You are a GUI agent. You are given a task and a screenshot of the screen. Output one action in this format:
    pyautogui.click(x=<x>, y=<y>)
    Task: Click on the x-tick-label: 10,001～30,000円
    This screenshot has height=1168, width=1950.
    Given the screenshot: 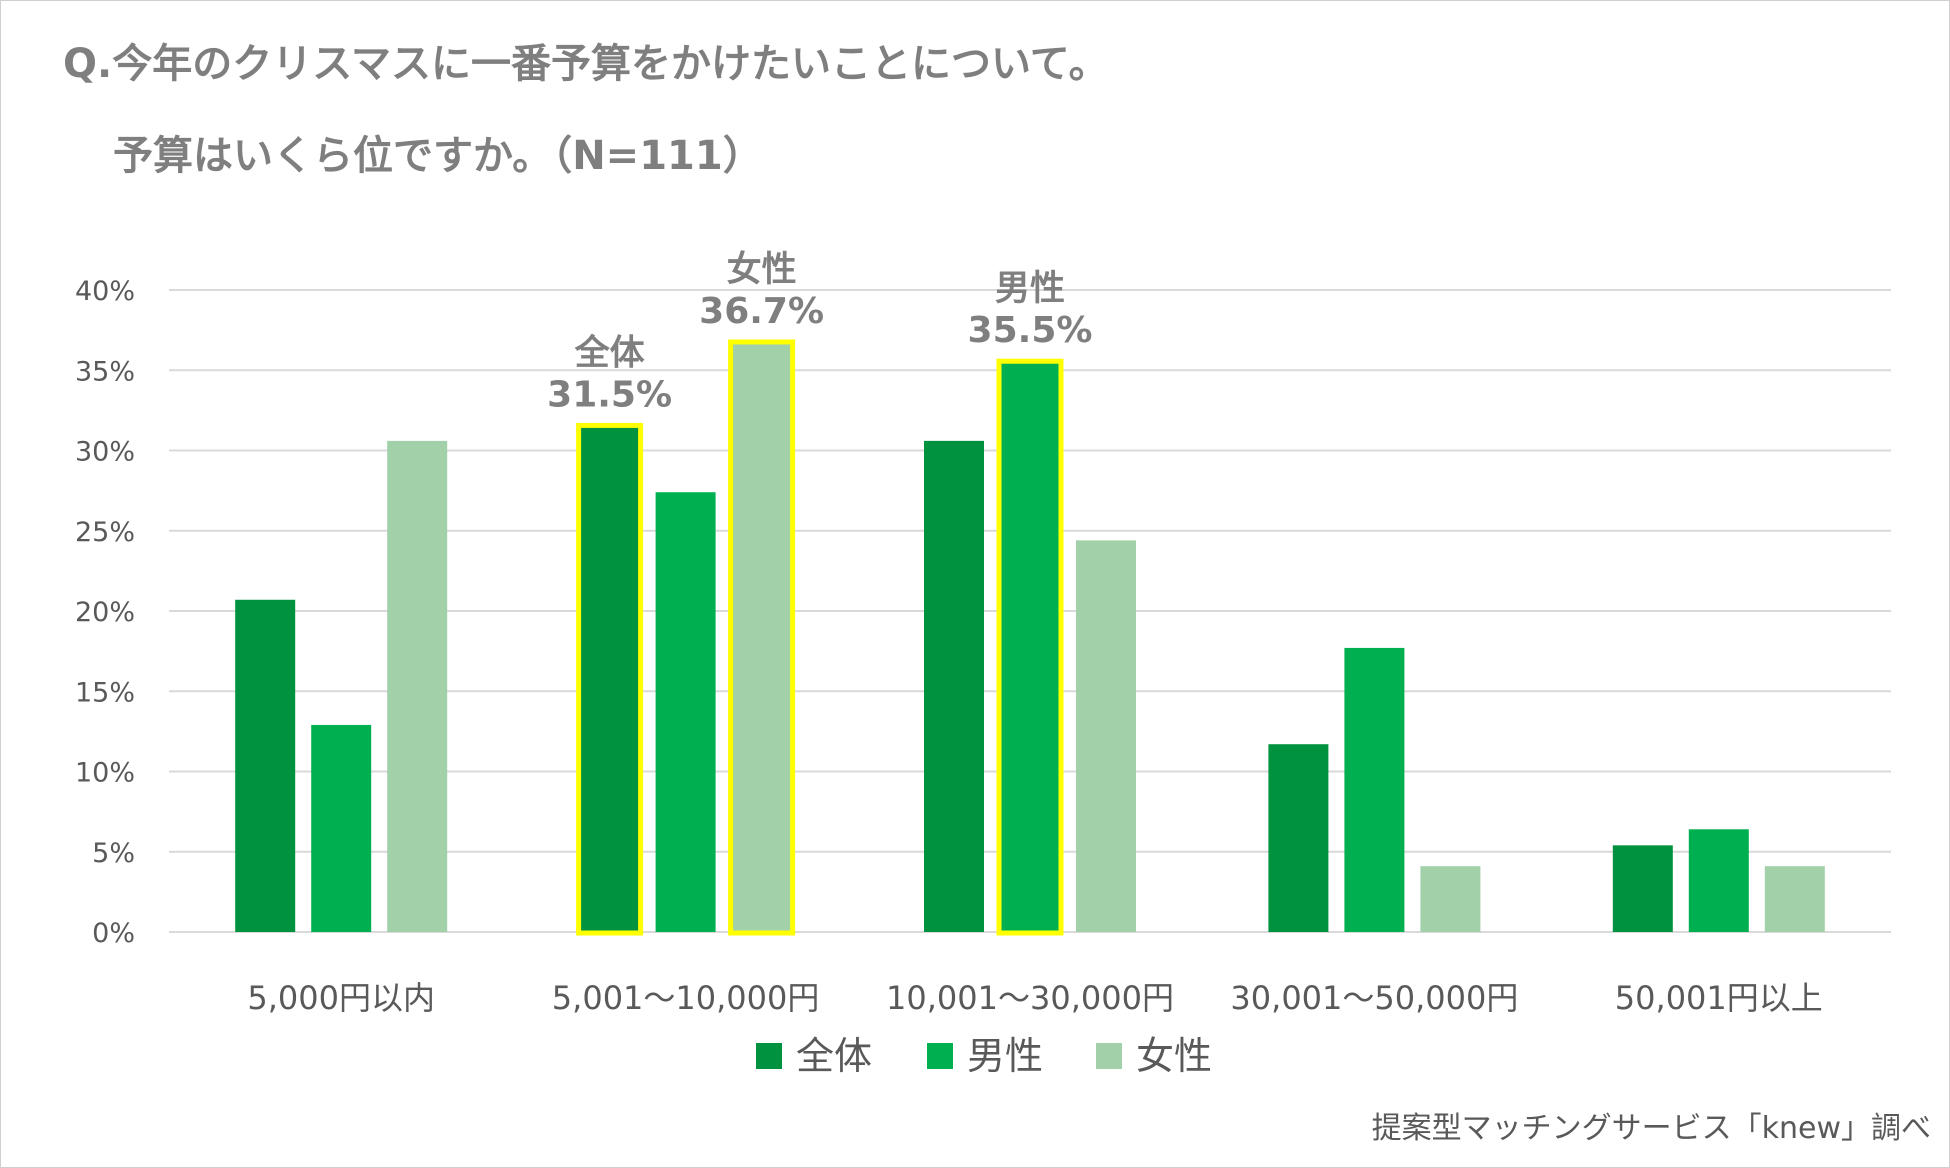 What is the action you would take?
    pyautogui.click(x=1030, y=998)
    